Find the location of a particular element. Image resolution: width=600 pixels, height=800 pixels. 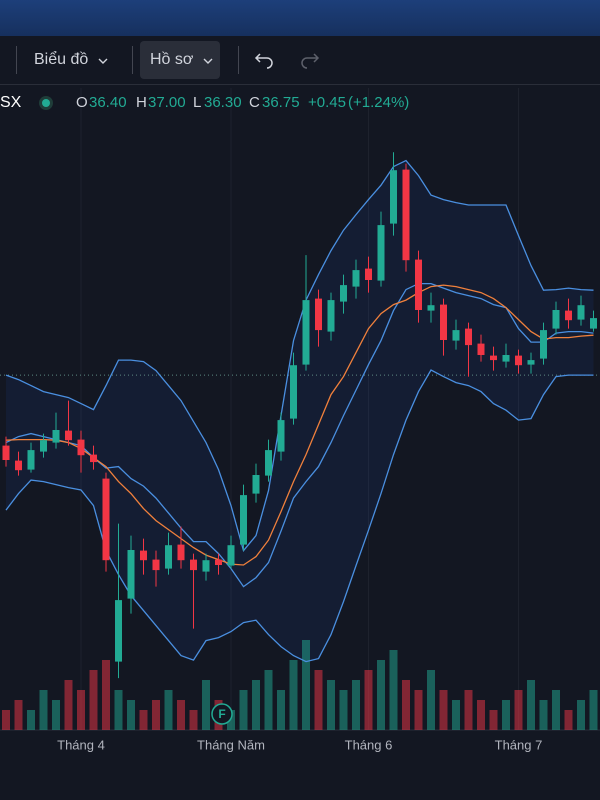

symbol: SX is located at coordinates (11, 102).